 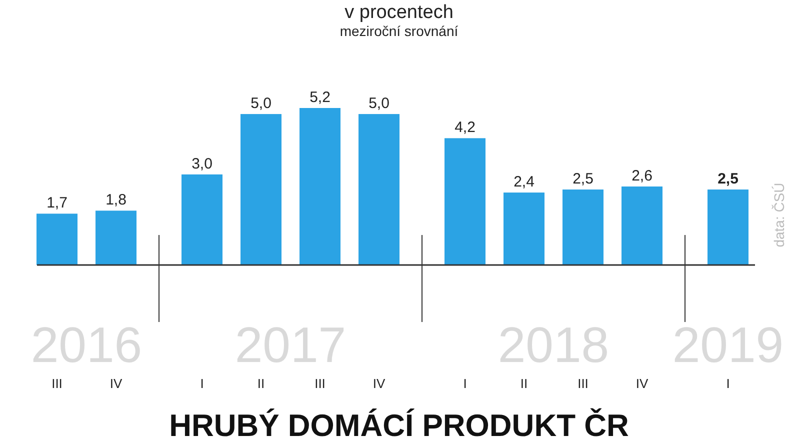 What do you see at coordinates (57, 203) in the screenshot?
I see `data-label: 1,7` at bounding box center [57, 203].